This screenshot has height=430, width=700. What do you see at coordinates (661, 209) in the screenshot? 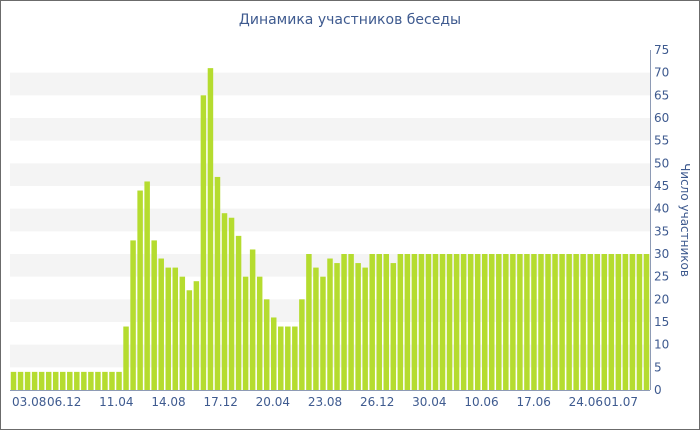
I see `y-tick-label: 40` at bounding box center [661, 209].